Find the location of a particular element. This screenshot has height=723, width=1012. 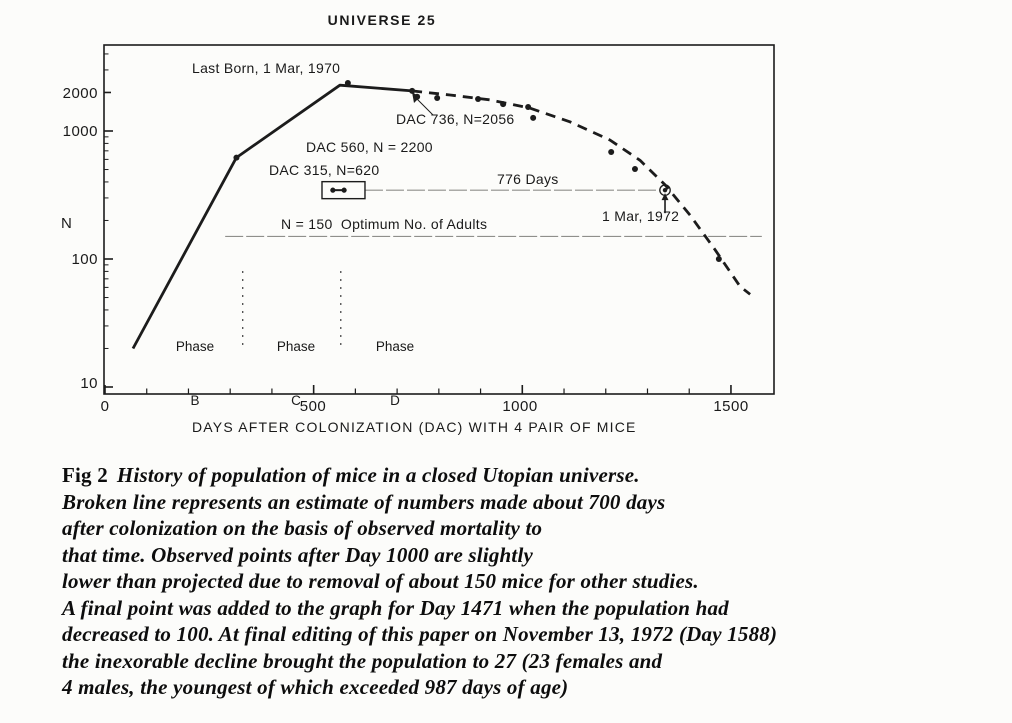

y-tick-10: 10 is located at coordinates (89, 383).